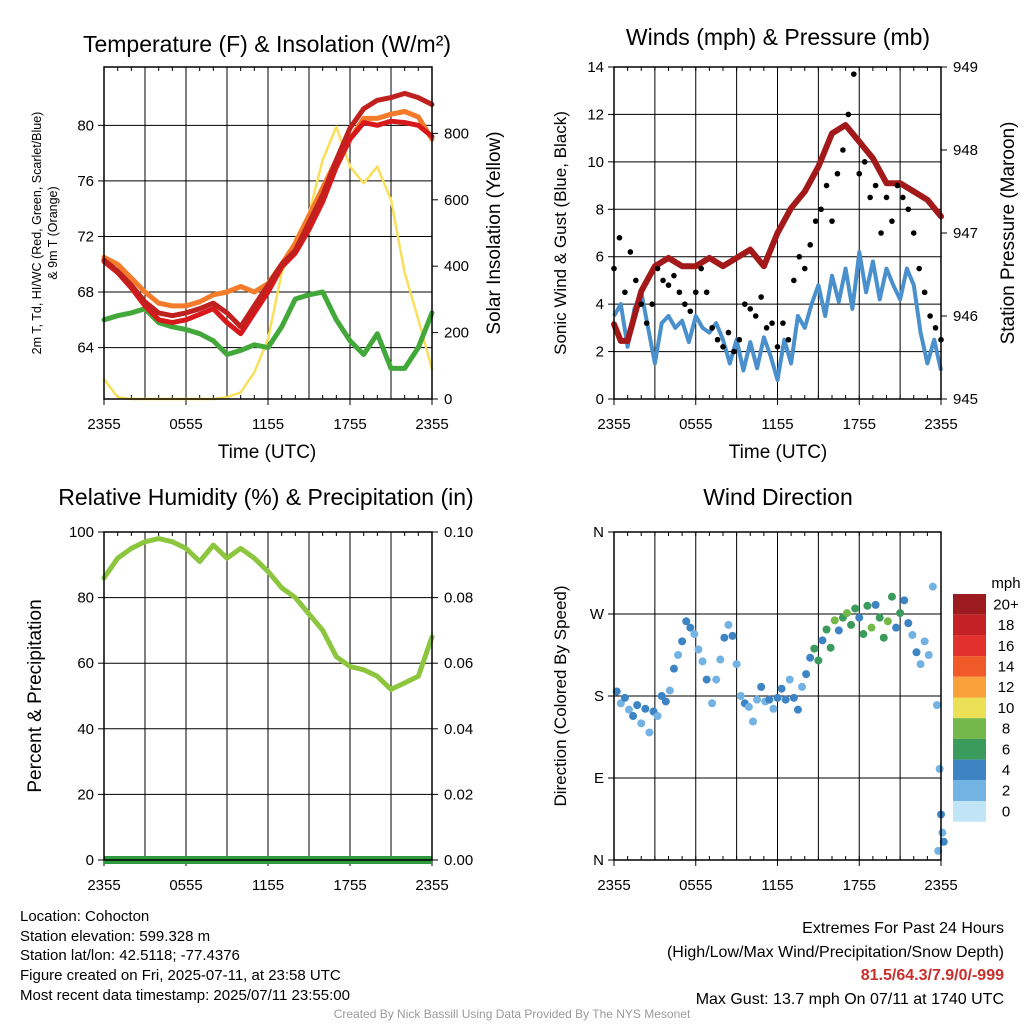 Image resolution: width=1024 pixels, height=1024 pixels. I want to click on y-tick-label-right: 949, so click(965, 67).